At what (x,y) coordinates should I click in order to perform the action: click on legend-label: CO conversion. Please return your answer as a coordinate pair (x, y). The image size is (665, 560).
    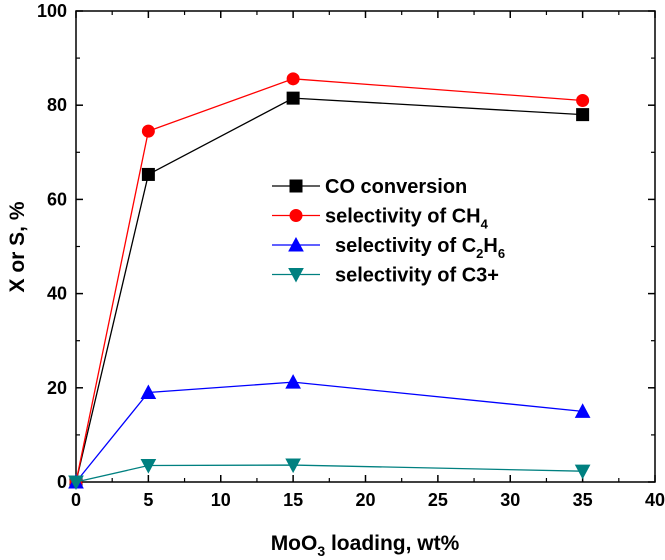
    Looking at the image, I should click on (396, 187).